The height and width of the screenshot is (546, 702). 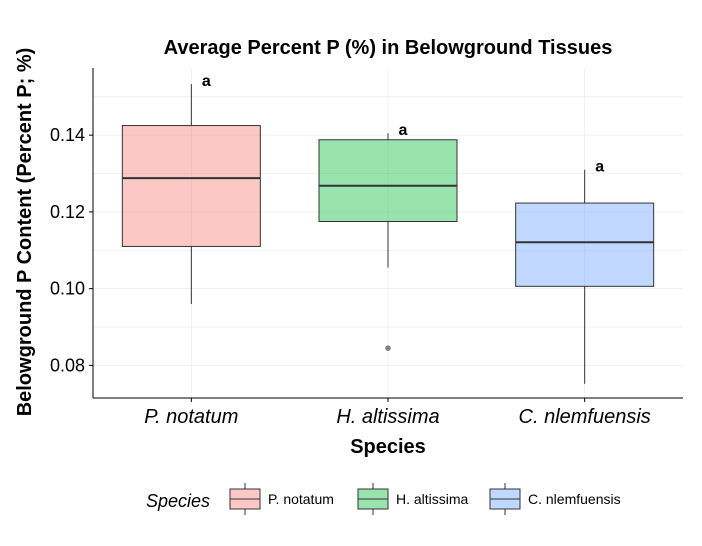 What do you see at coordinates (585, 417) in the screenshot?
I see `x-tick-label: C. nlemfuensis` at bounding box center [585, 417].